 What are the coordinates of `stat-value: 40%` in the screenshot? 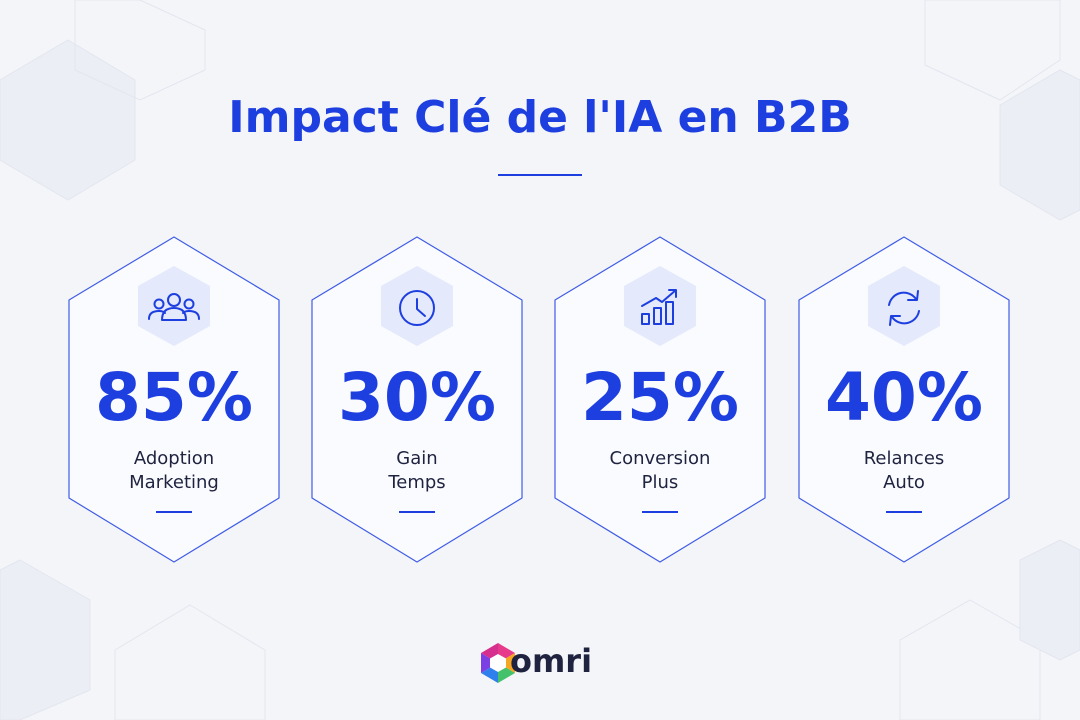 It's located at (904, 397).